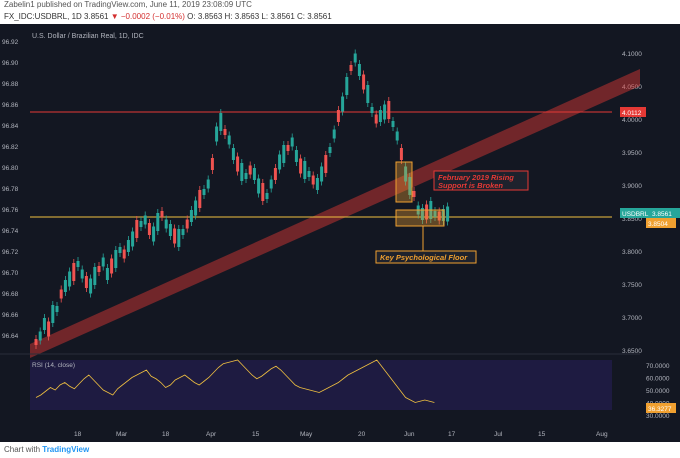  I want to click on left-tick: 96.68, so click(10, 294).